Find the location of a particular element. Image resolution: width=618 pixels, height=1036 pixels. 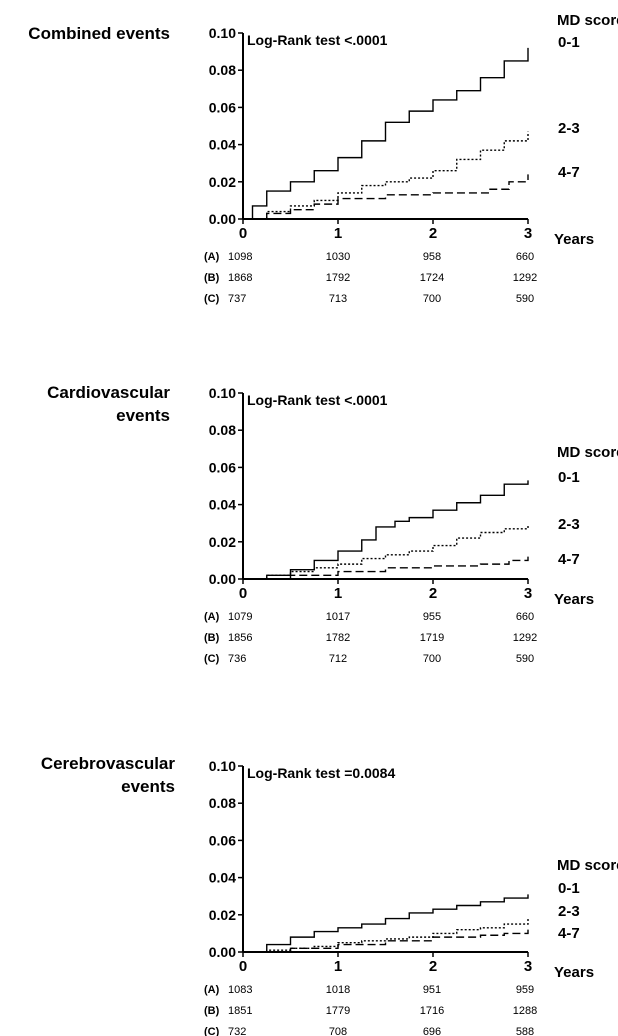

risk-value: 1079 is located at coordinates (240, 617).